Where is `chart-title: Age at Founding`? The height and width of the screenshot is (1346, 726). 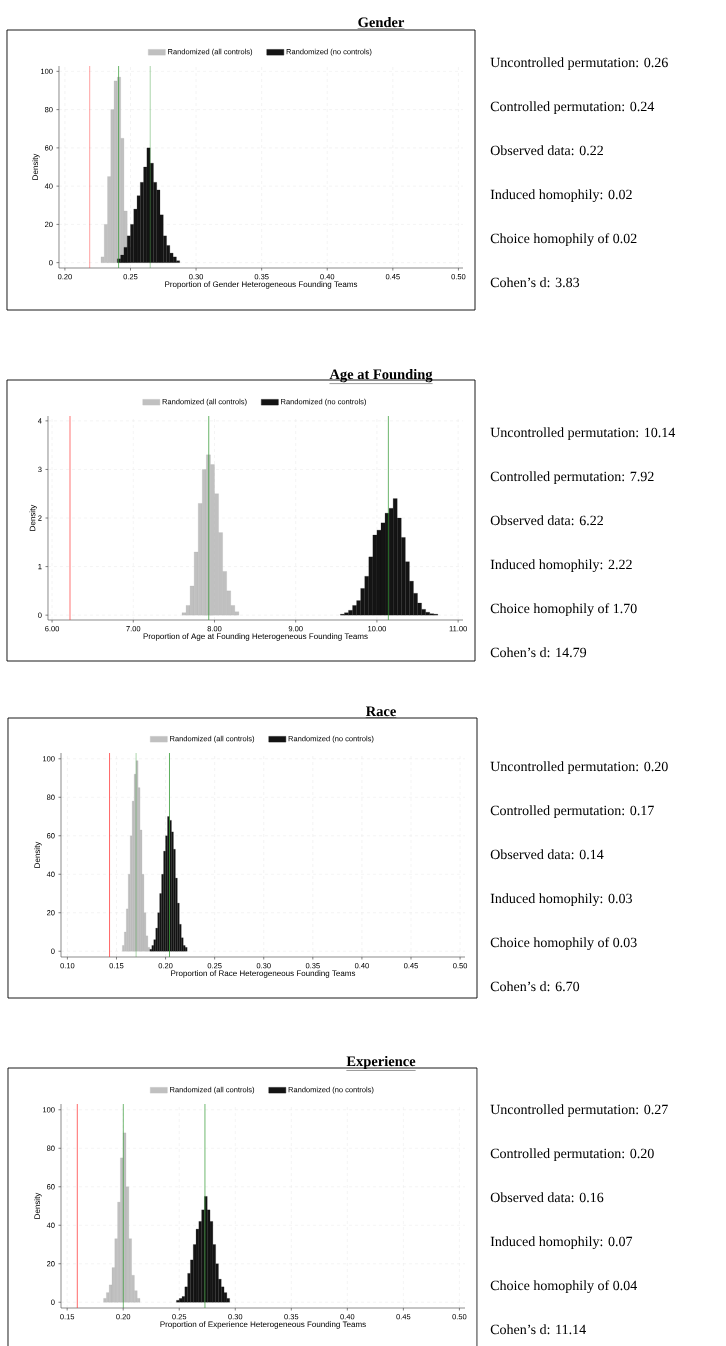 chart-title: Age at Founding is located at coordinates (381, 375).